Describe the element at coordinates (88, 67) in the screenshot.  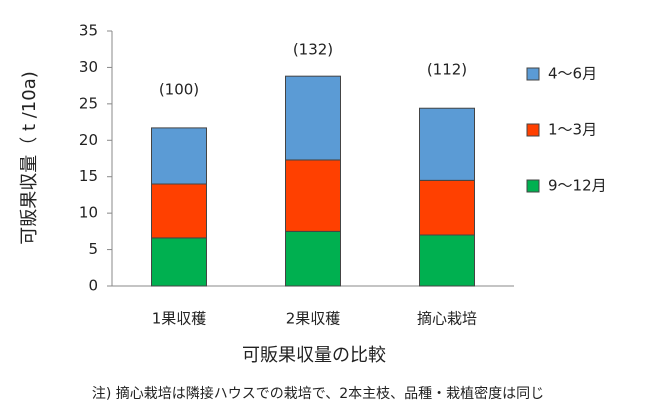
I see `y-tick-label: 30` at that location.